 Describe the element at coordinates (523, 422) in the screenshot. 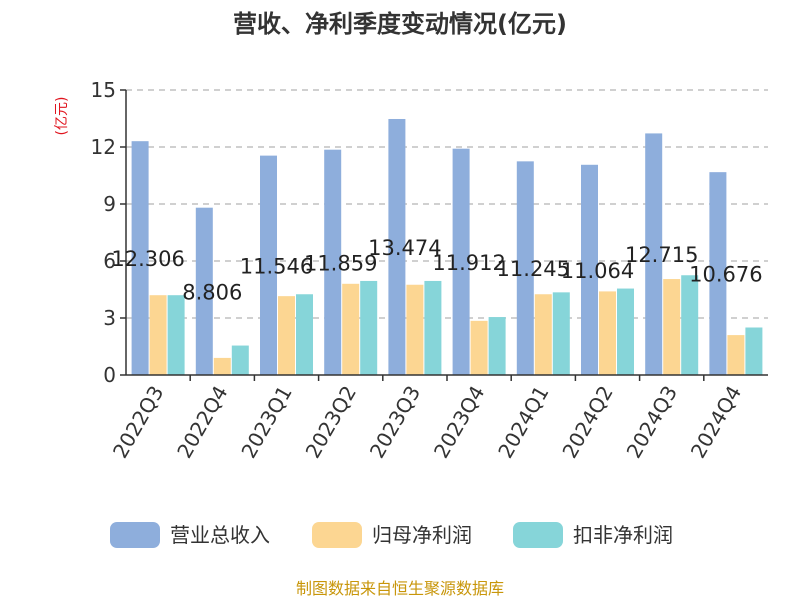

I see `x-tick-label: 2024Q1` at that location.